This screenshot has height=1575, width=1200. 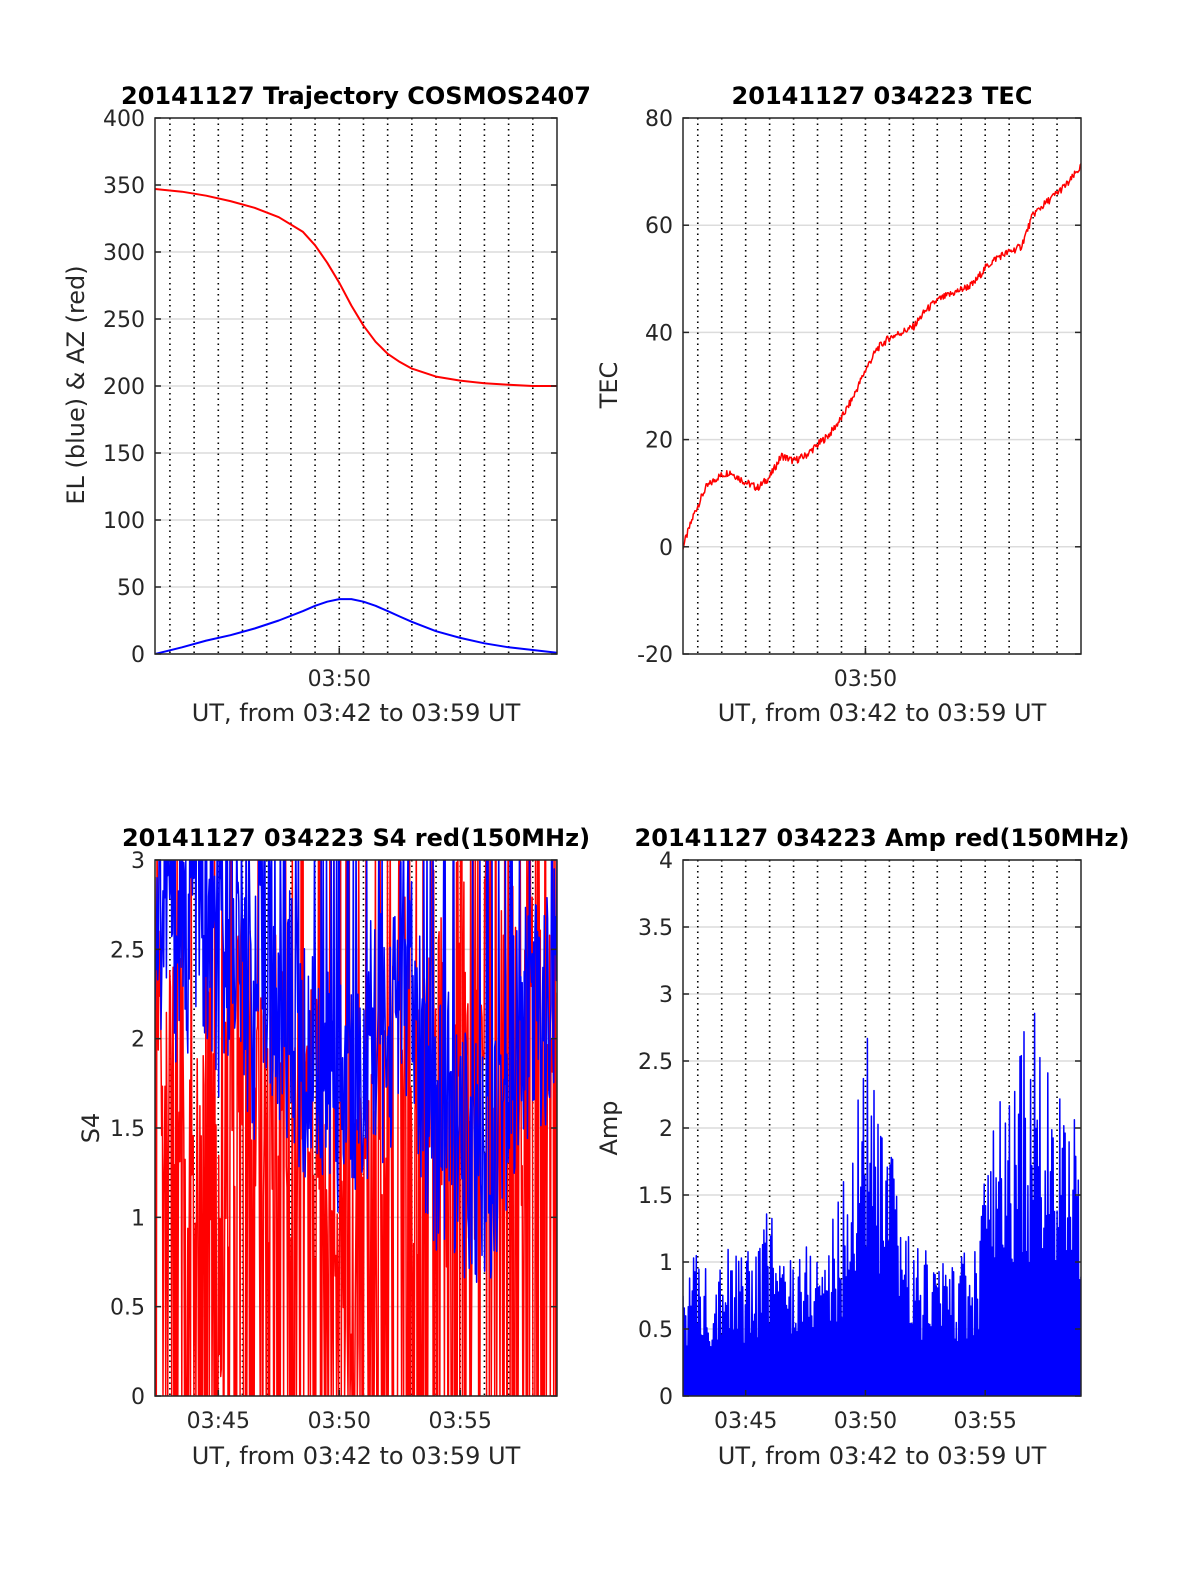 I want to click on y-tick-label: 20, so click(x=659, y=441).